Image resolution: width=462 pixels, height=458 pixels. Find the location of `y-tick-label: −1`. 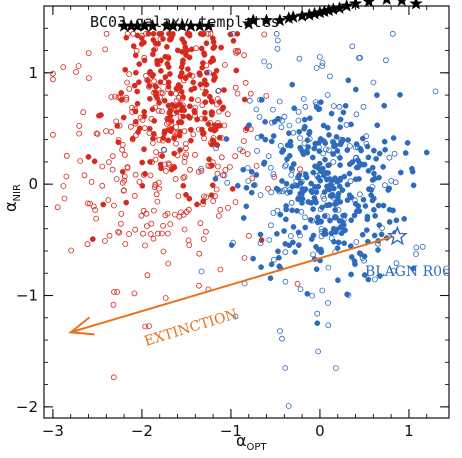

y-tick-label: −1 is located at coordinates (27, 296).